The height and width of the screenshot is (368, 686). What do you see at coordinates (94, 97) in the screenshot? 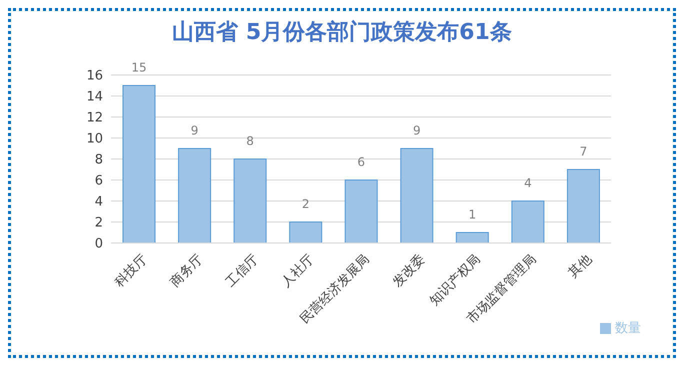
I see `y-tick-label: 14` at bounding box center [94, 97].